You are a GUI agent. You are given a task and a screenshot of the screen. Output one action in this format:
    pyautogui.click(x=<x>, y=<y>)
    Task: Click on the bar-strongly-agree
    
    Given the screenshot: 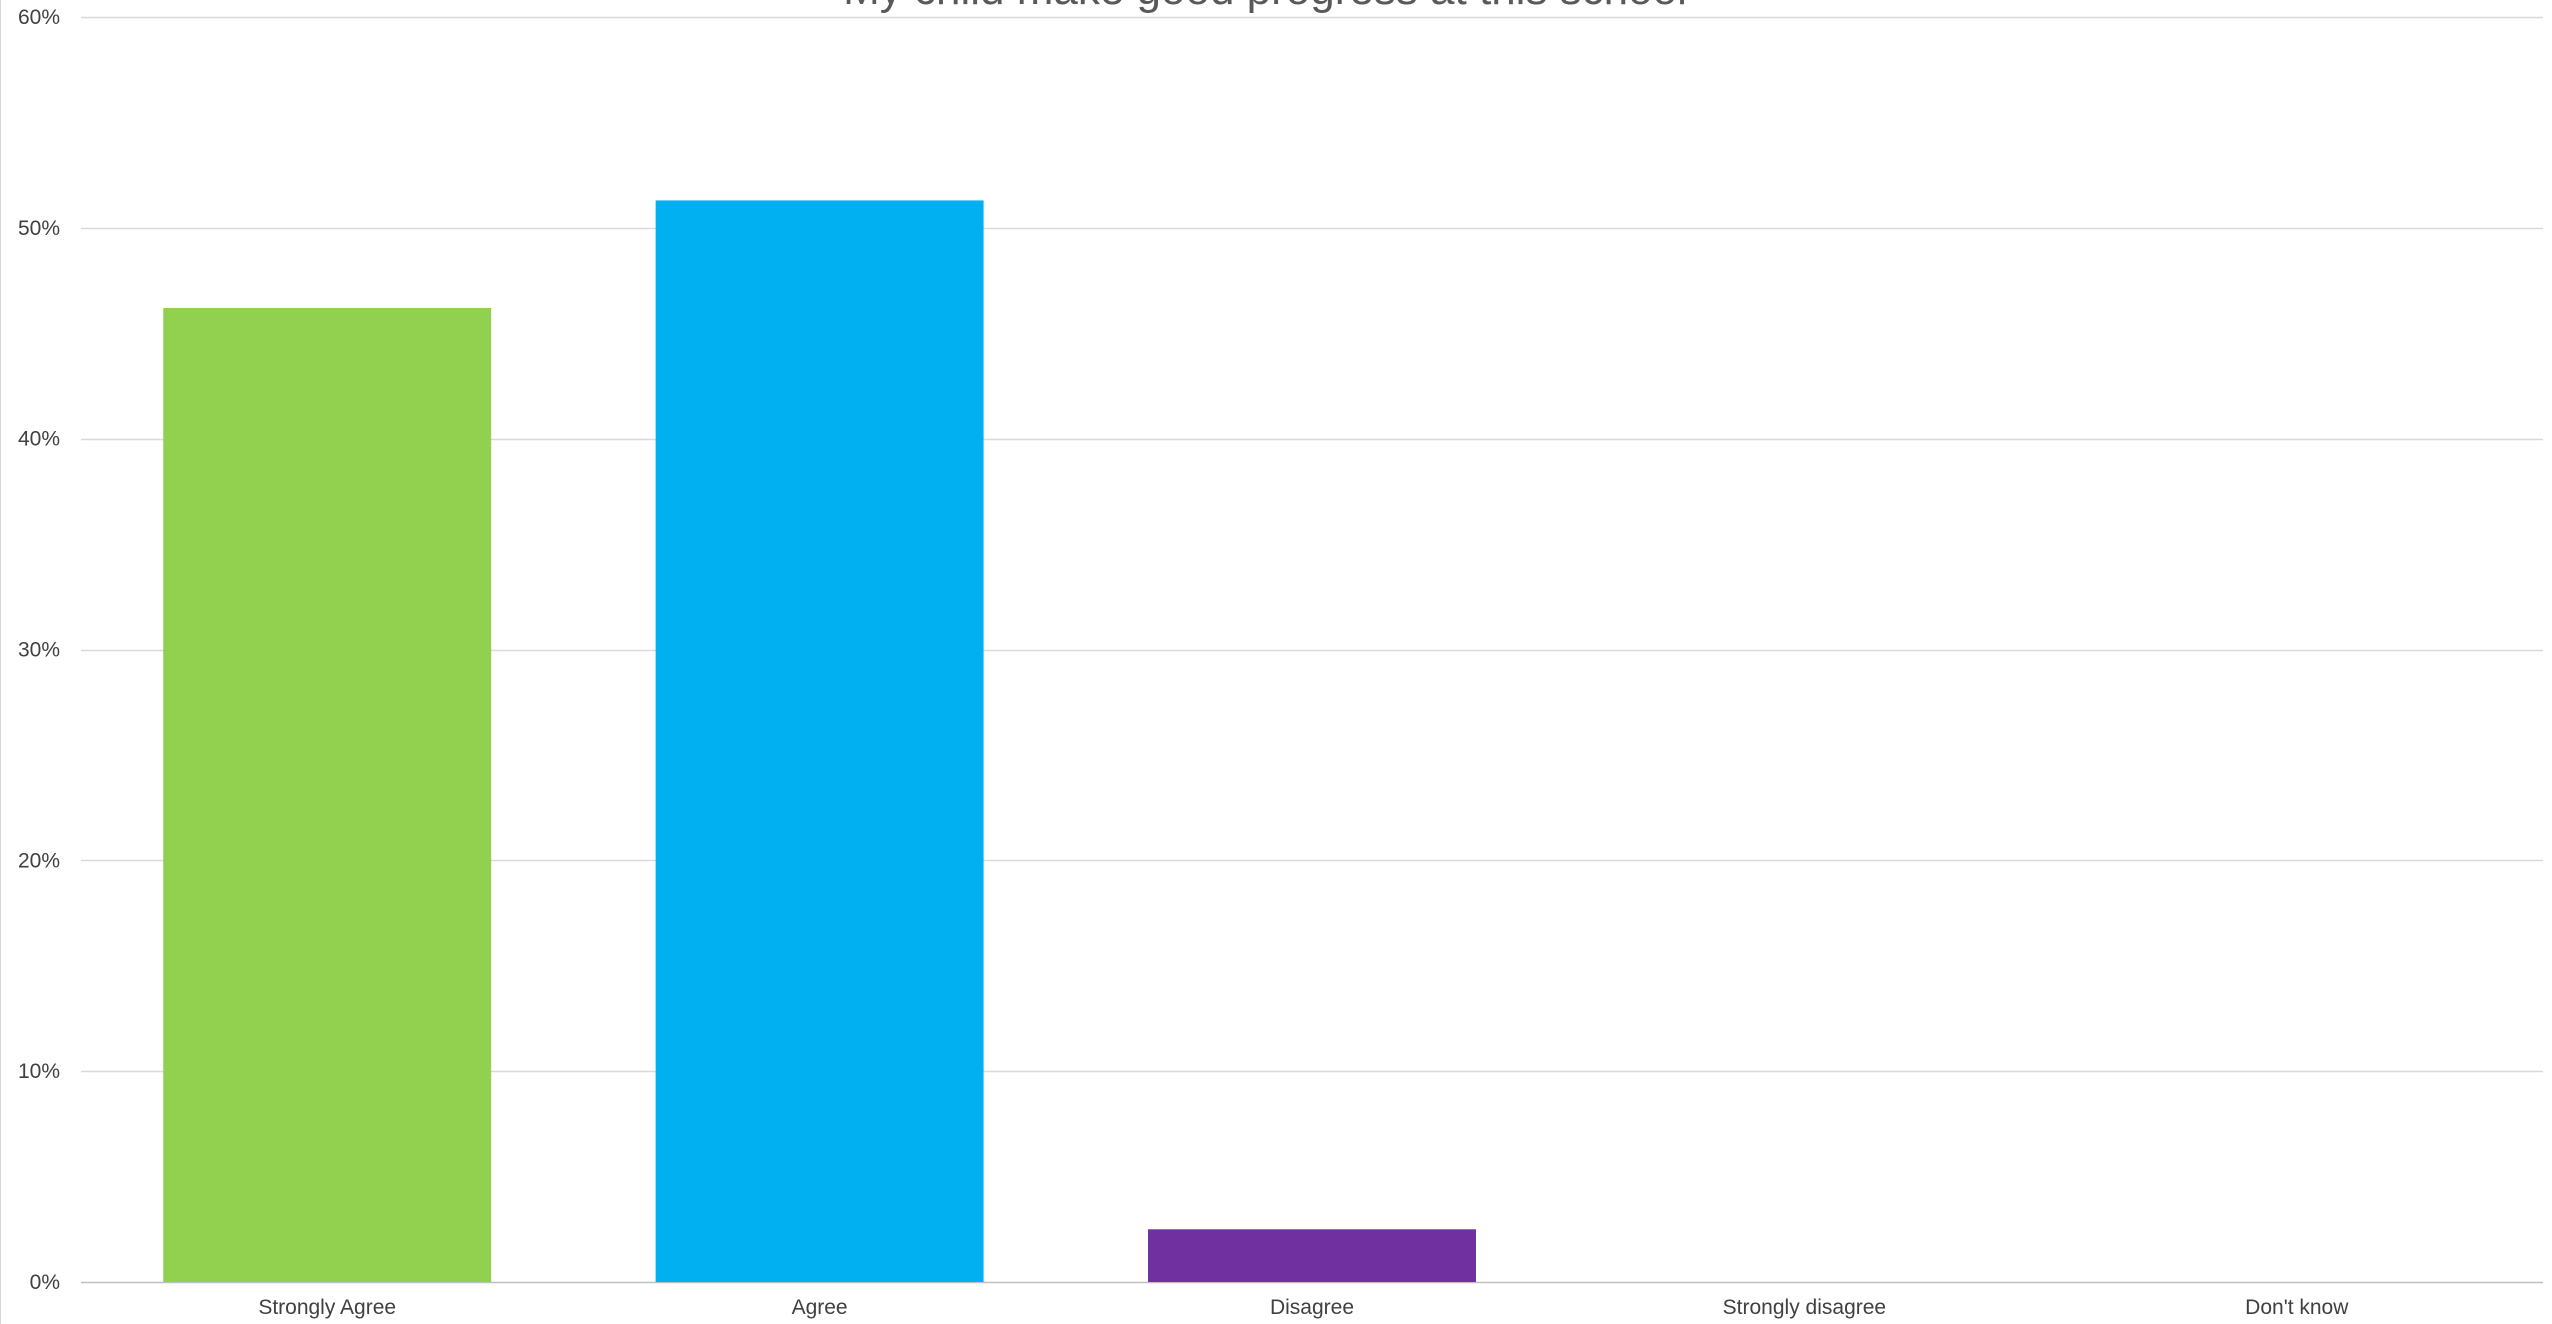 What is the action you would take?
    pyautogui.click(x=327, y=794)
    